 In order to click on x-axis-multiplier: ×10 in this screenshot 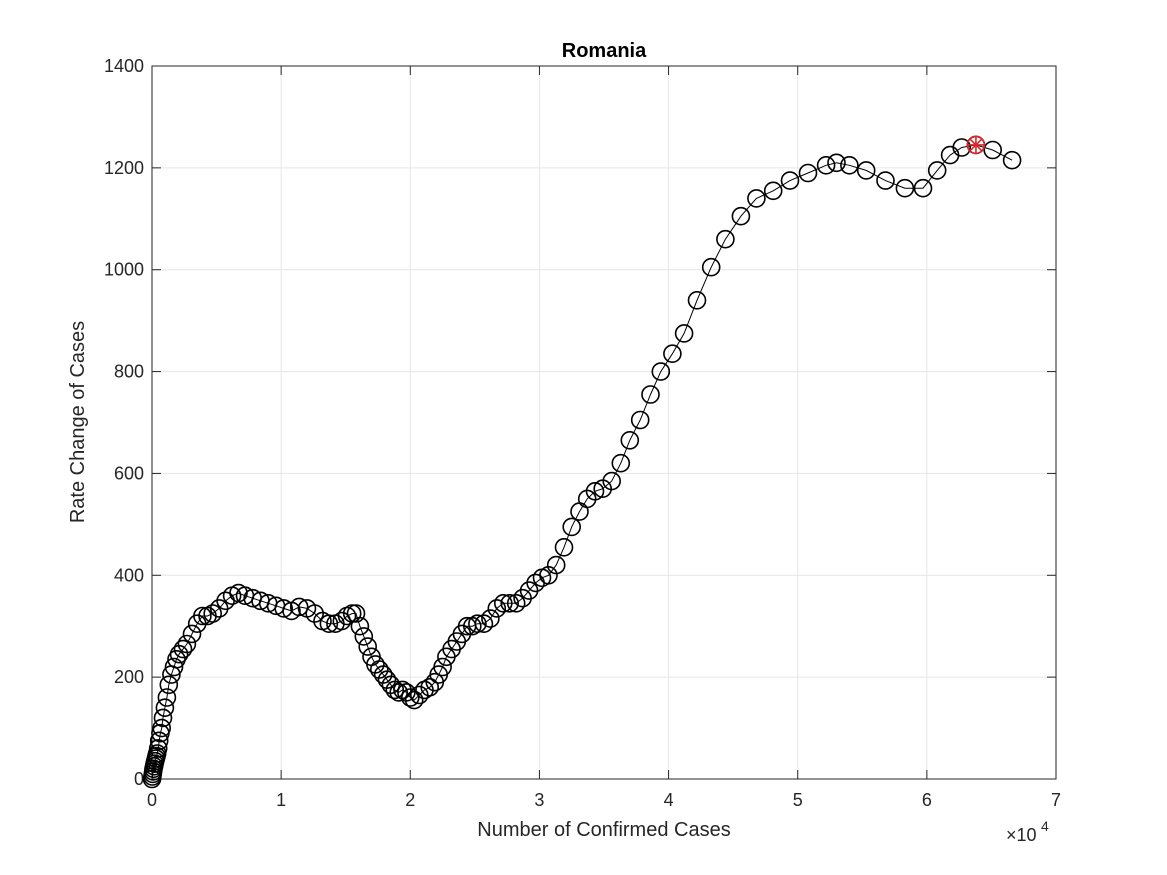, I will do `click(1021, 835)`.